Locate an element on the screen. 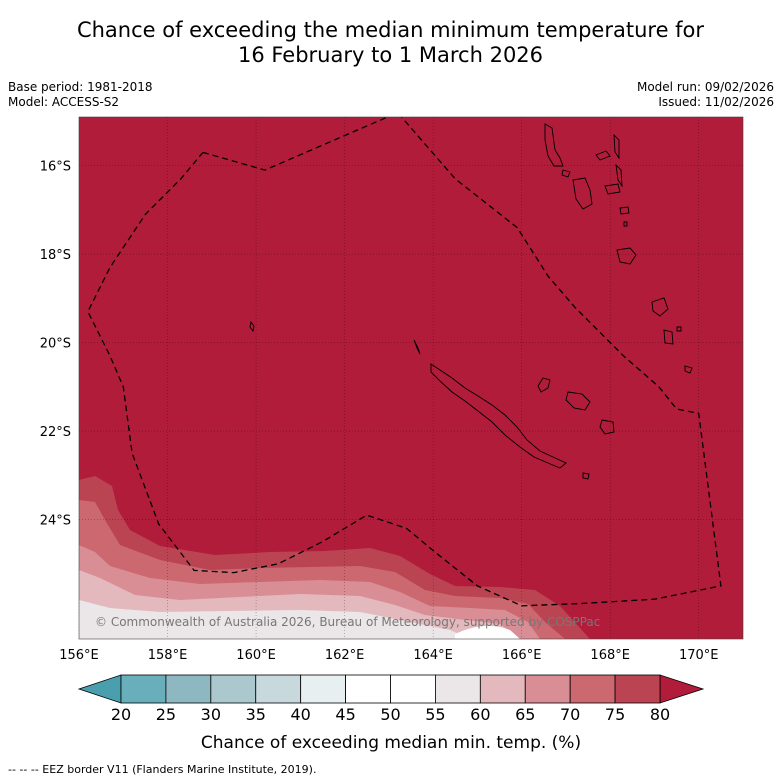 The height and width of the screenshot is (781, 781). model-run: Model run: 09/02/2026 is located at coordinates (705, 87).